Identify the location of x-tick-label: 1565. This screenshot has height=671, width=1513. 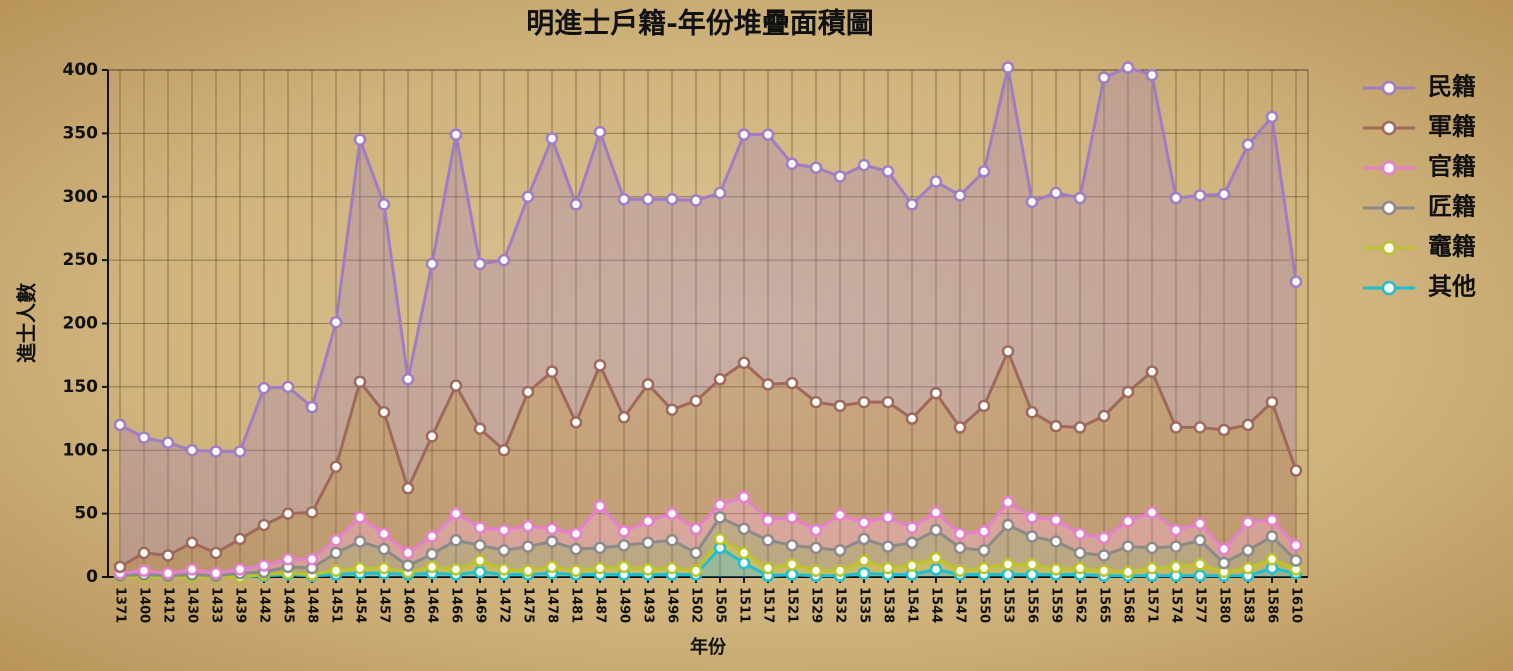
(1104, 605).